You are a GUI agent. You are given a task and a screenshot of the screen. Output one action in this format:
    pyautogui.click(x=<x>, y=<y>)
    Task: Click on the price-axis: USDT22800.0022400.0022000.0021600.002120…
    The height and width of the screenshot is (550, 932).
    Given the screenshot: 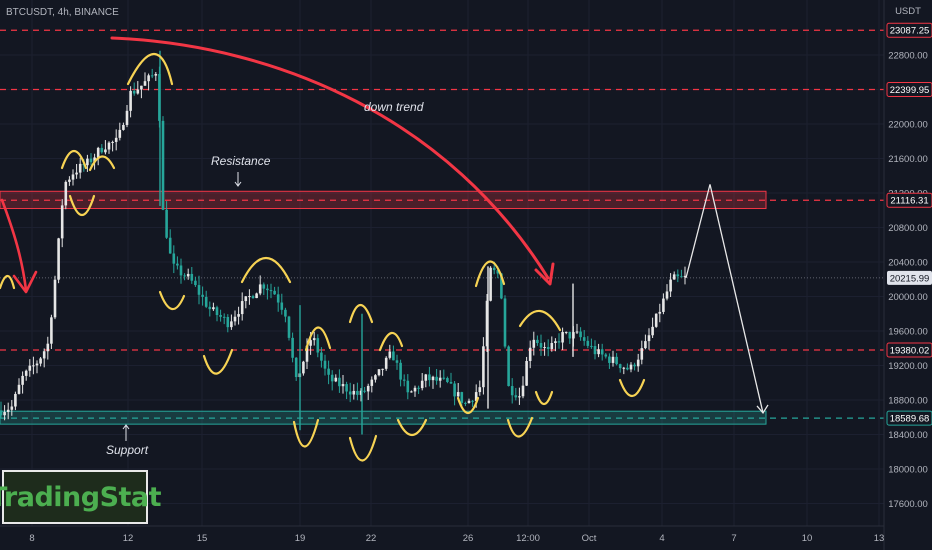 What is the action you would take?
    pyautogui.click(x=907, y=275)
    